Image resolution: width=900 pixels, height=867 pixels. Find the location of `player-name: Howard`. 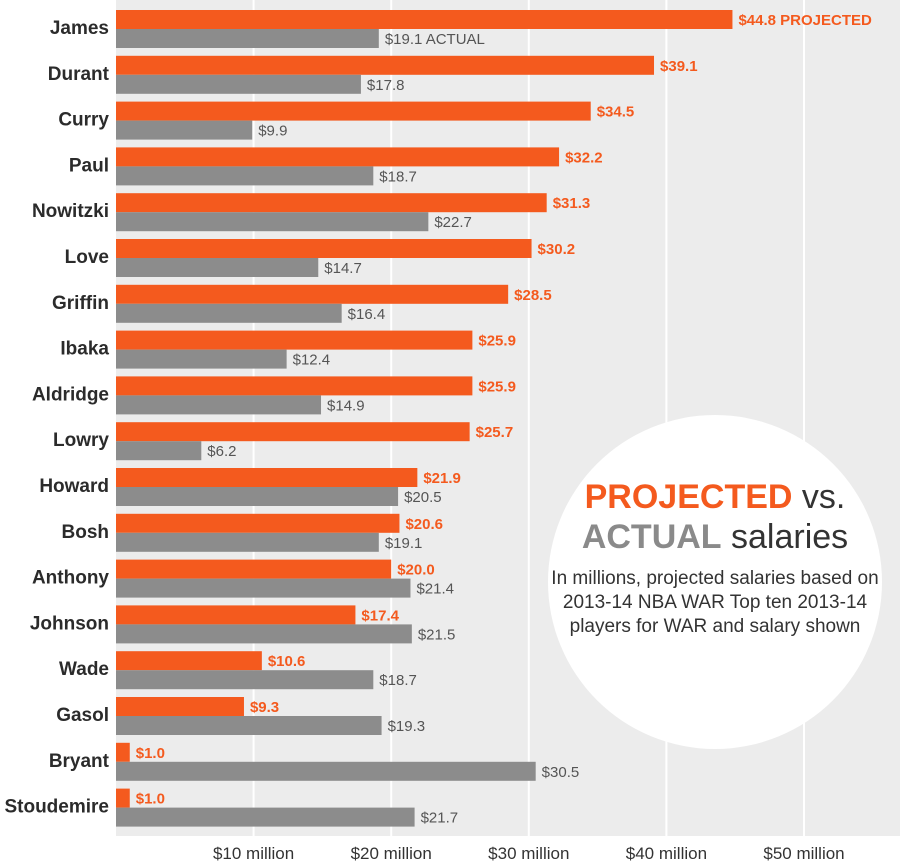

player-name: Howard is located at coordinates (74, 486).